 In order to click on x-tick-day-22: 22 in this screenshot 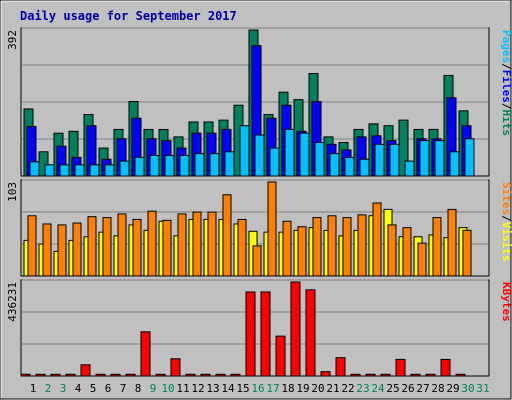, I will do `click(347, 388)`.